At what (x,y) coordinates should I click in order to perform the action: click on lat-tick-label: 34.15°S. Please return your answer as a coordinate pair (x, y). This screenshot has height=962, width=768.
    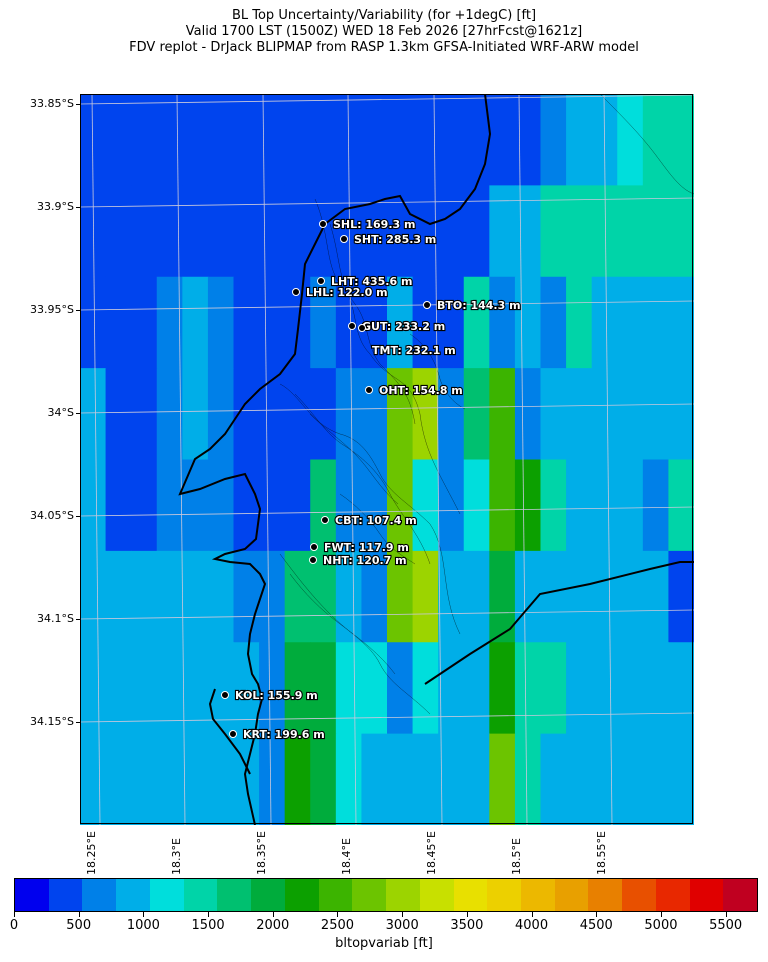
    Looking at the image, I should click on (52, 721).